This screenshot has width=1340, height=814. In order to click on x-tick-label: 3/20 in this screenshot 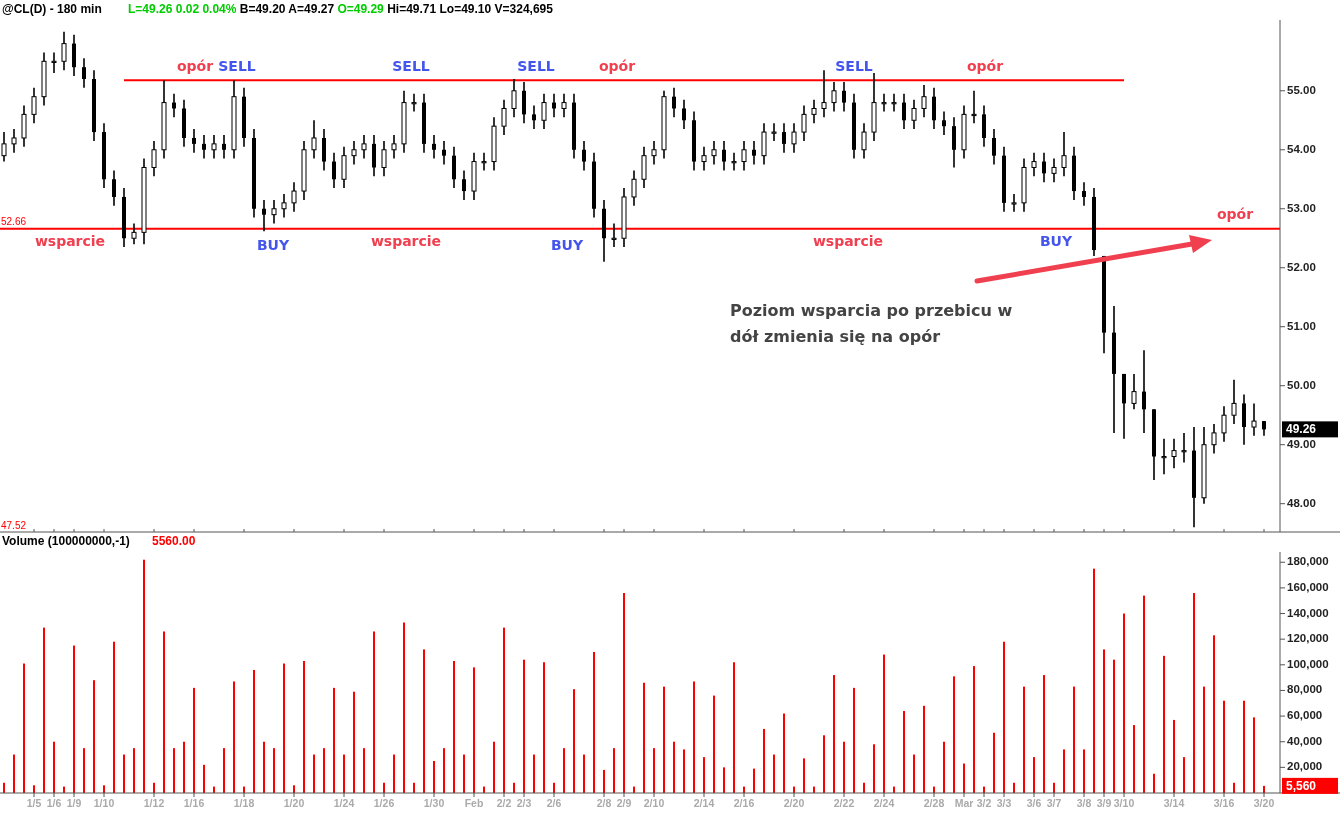, I will do `click(1264, 803)`.